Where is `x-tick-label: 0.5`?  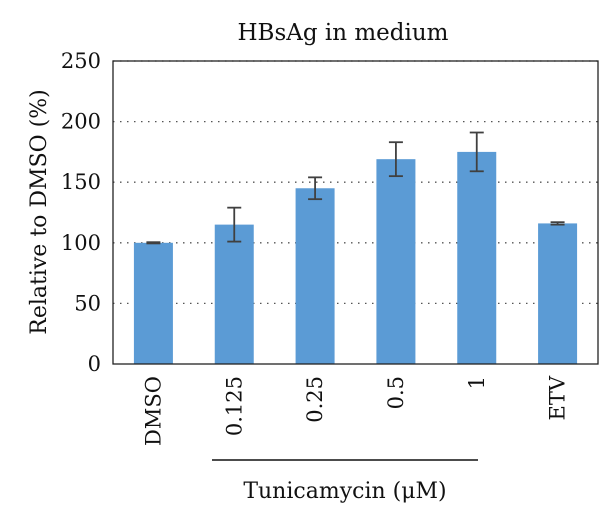
x-tick-label: 0.5 is located at coordinates (396, 392).